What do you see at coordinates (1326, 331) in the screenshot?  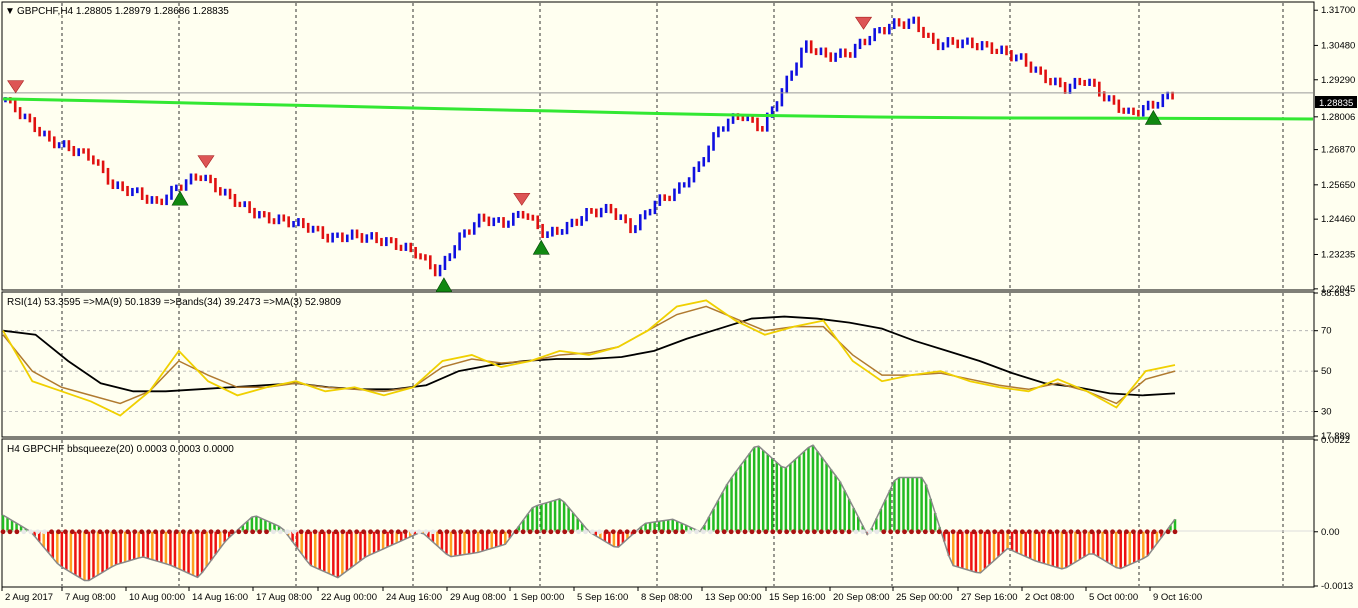 I see `rsi-tick-label: 70` at bounding box center [1326, 331].